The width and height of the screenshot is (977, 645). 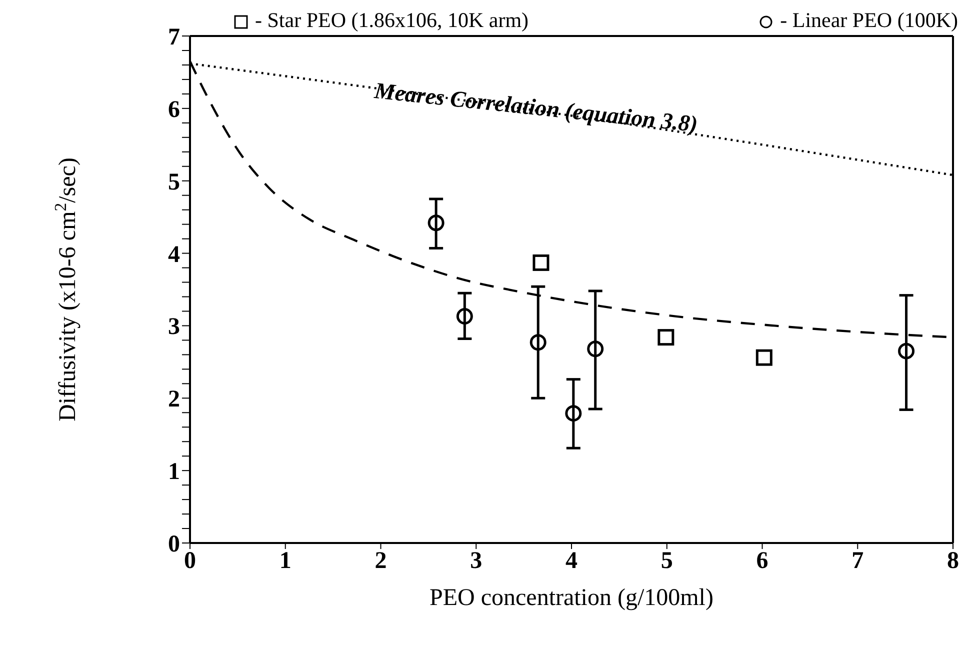 I want to click on x-tick-label: 4, so click(x=572, y=561).